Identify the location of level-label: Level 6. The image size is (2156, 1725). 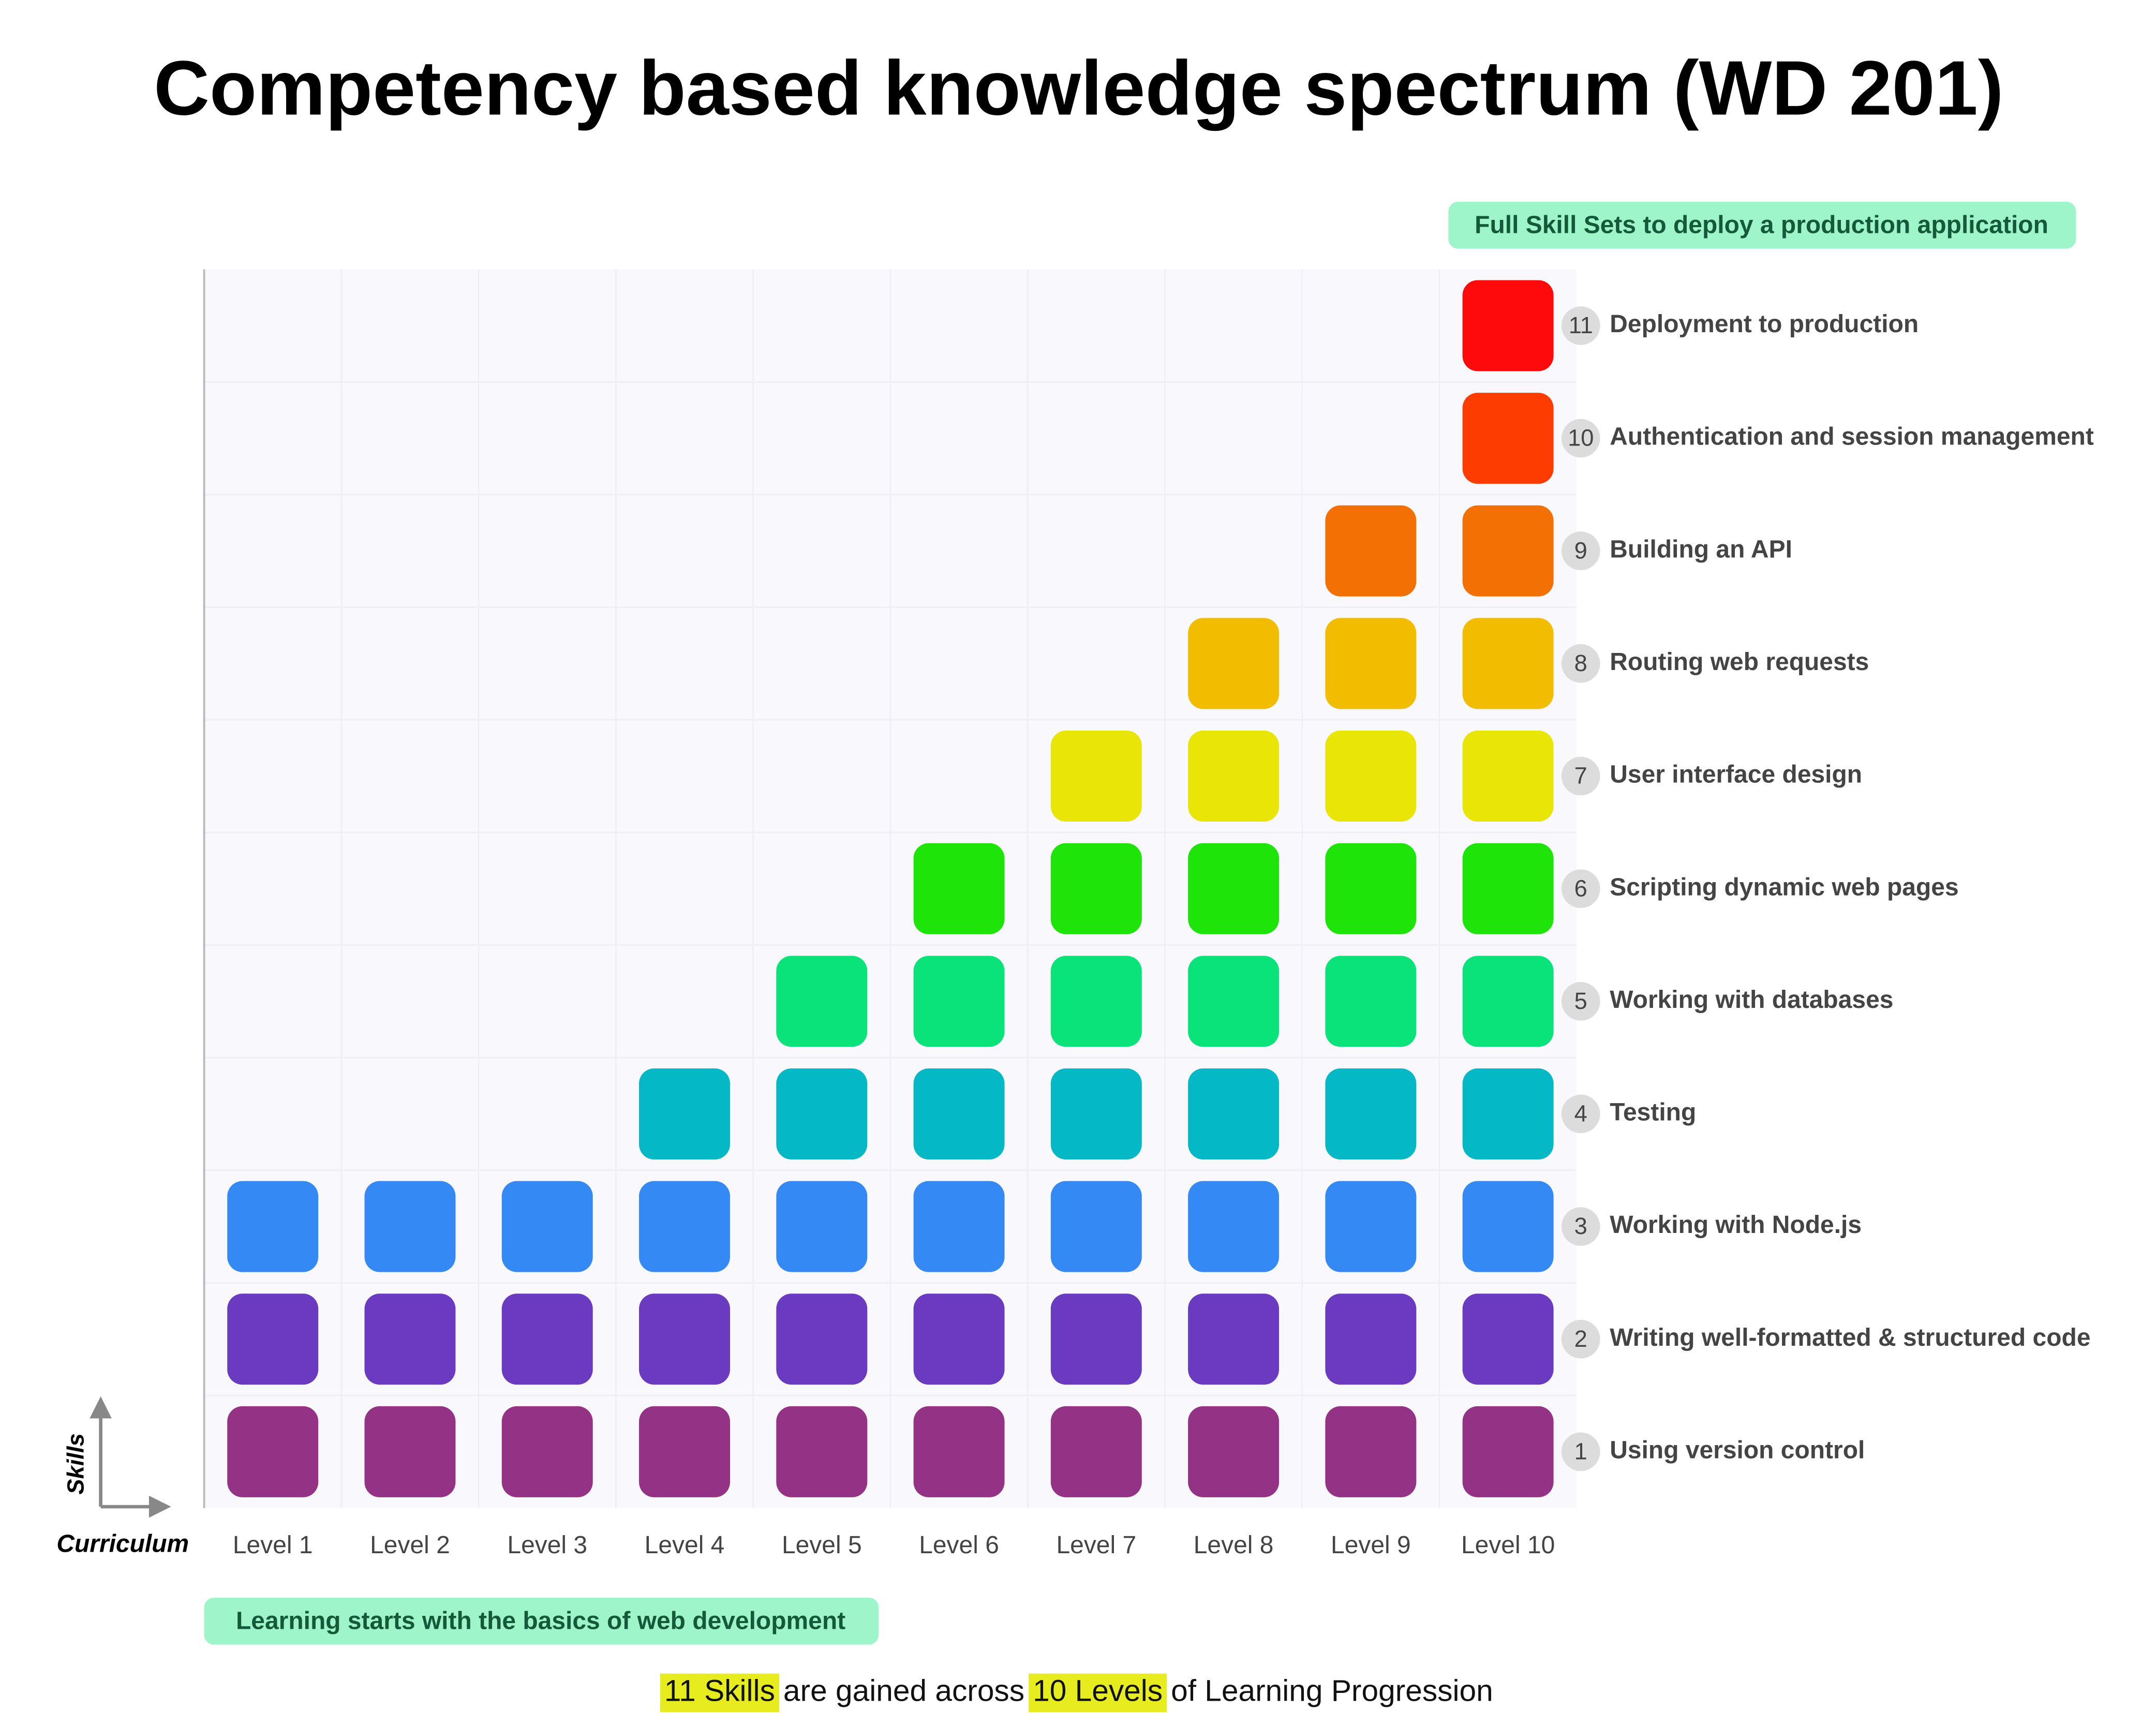
(959, 1545).